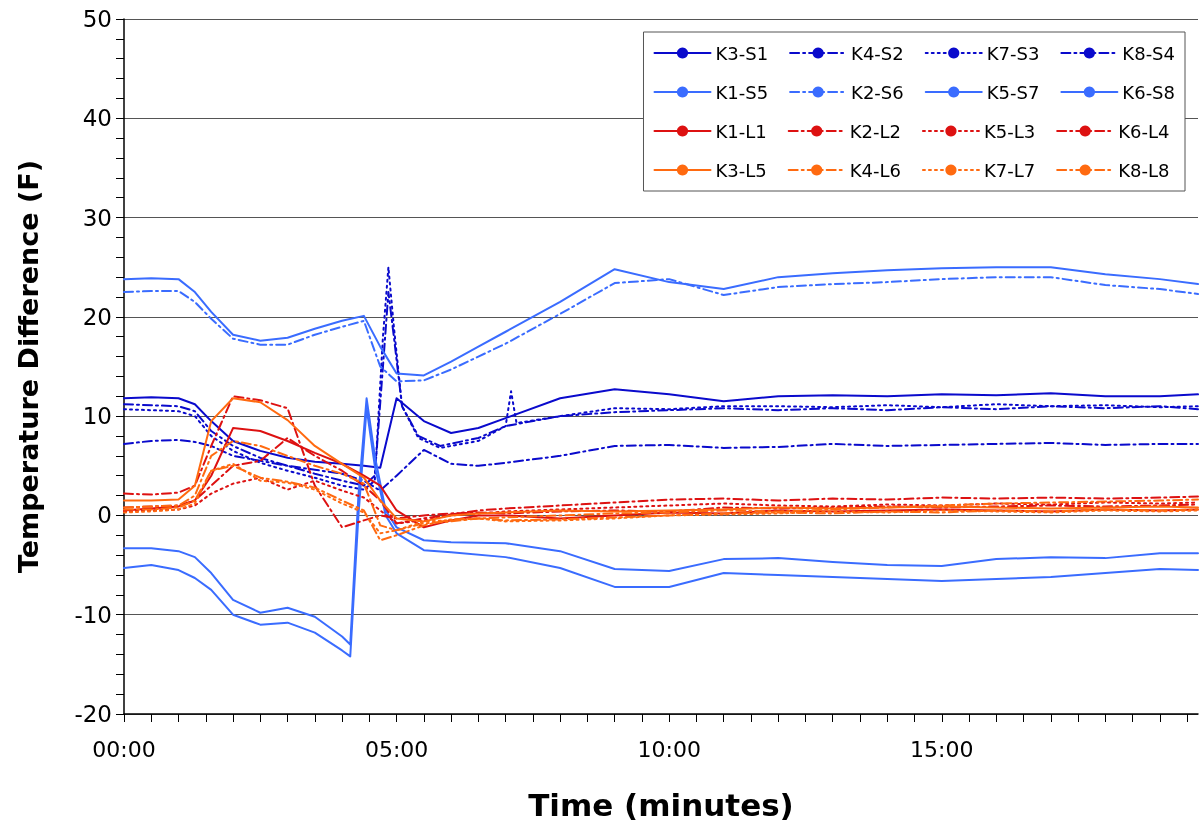  I want to click on y-tick-label: 10, so click(97, 416).